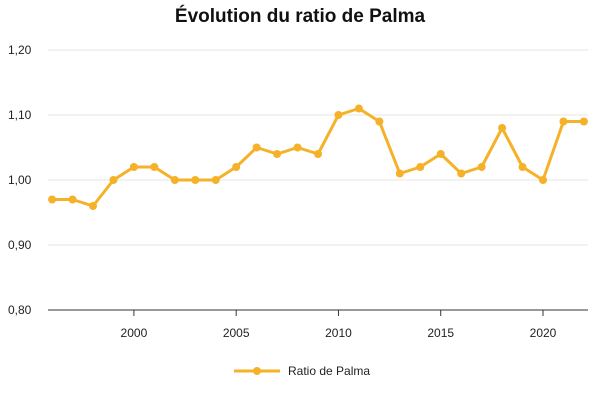 The width and height of the screenshot is (600, 400). Describe the element at coordinates (257, 371) in the screenshot. I see `legend-marker` at that location.